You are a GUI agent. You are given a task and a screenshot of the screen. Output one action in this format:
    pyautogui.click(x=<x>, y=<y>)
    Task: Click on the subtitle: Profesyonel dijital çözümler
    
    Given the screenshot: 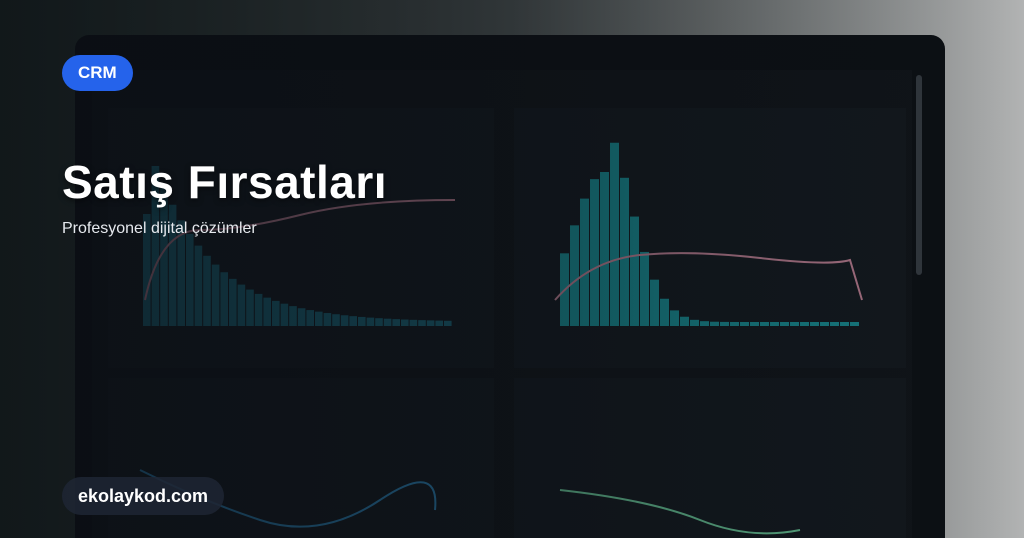 What is the action you would take?
    pyautogui.click(x=159, y=228)
    